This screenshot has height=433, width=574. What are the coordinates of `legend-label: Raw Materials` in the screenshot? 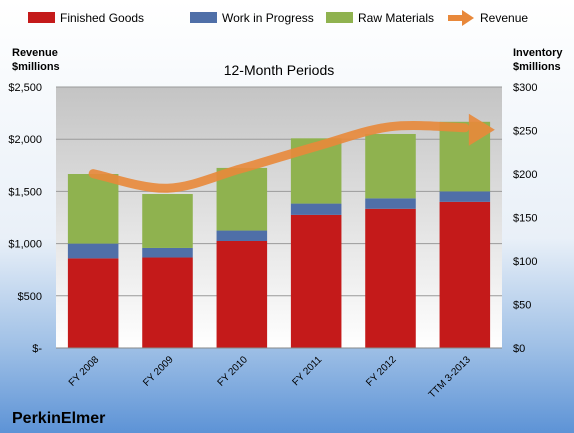 It's located at (396, 18).